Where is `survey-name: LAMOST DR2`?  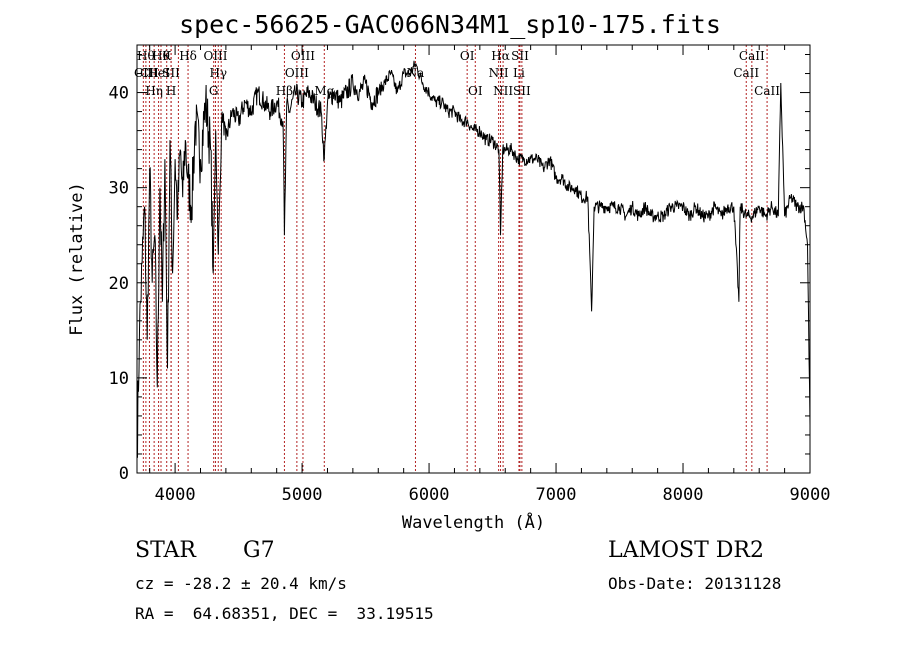 survey-name: LAMOST DR2 is located at coordinates (686, 550).